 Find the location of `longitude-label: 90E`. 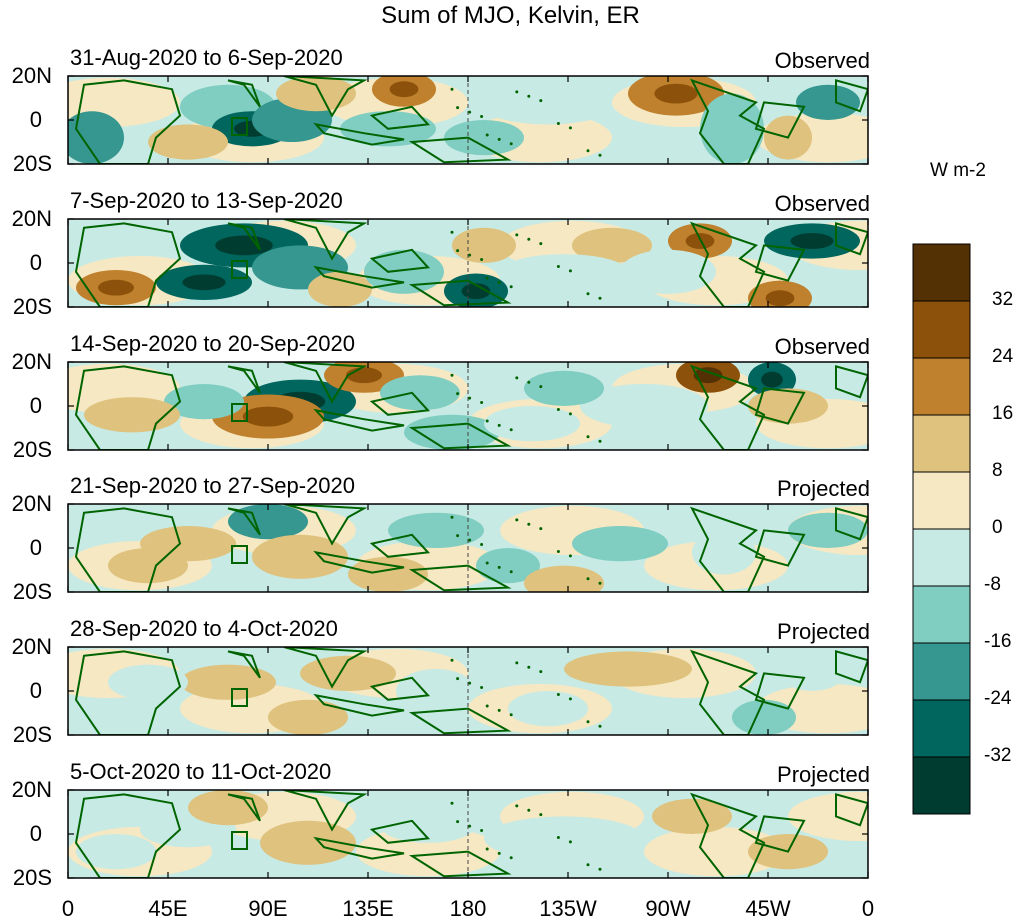

longitude-label: 90E is located at coordinates (268, 908).